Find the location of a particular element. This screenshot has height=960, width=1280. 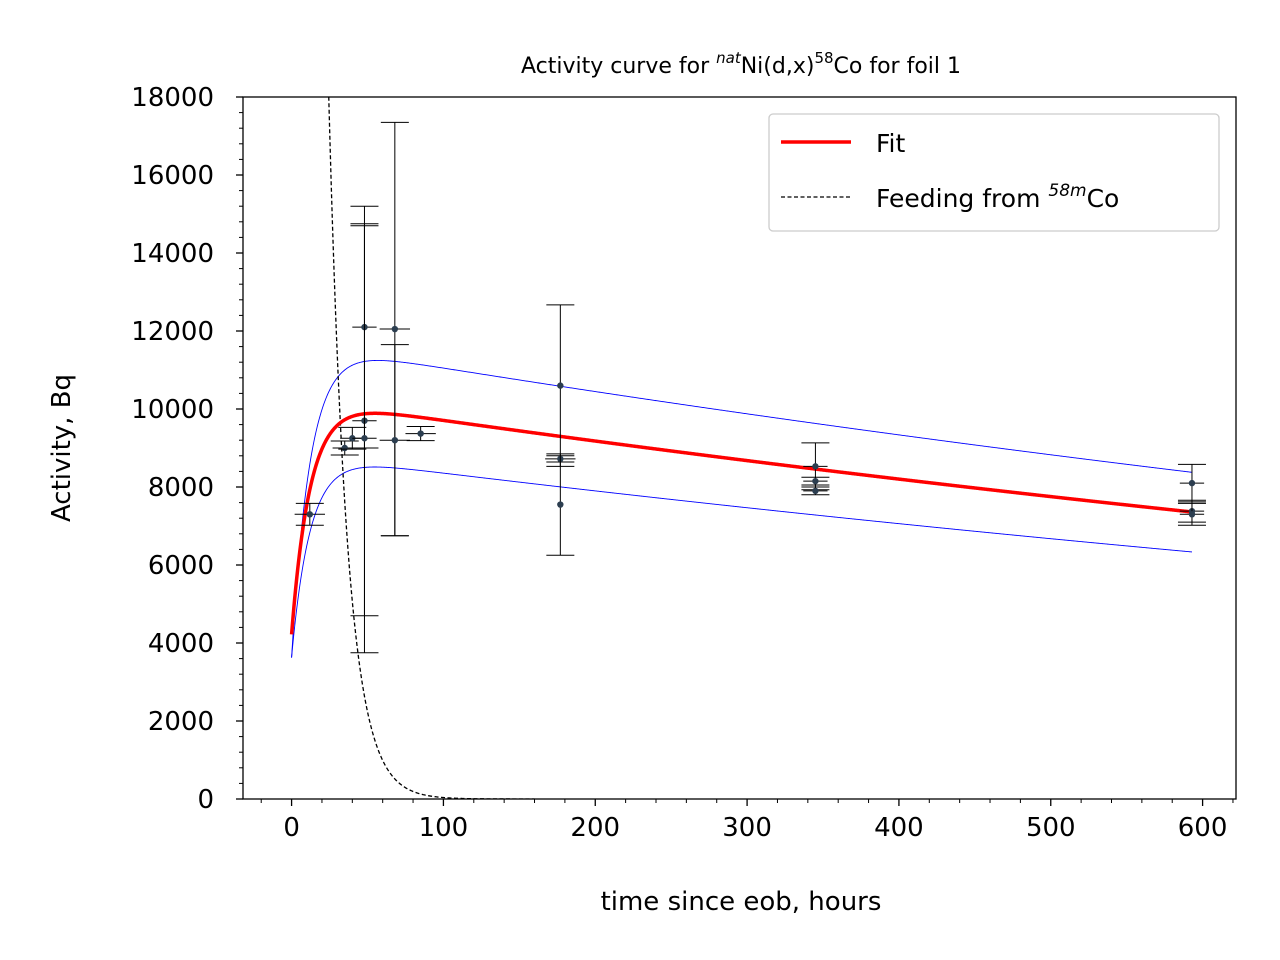

y-tick-label: 18000 is located at coordinates (172, 98).